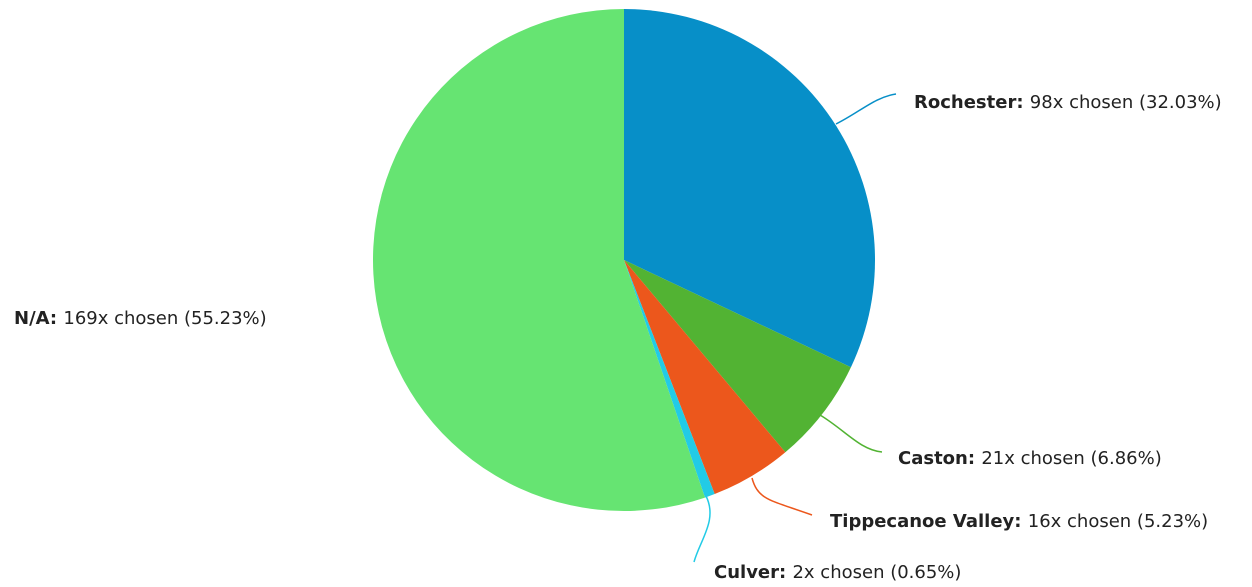 The width and height of the screenshot is (1252, 587). I want to click on label-na: N/A: 169x chosen (55.23%), so click(140, 318).